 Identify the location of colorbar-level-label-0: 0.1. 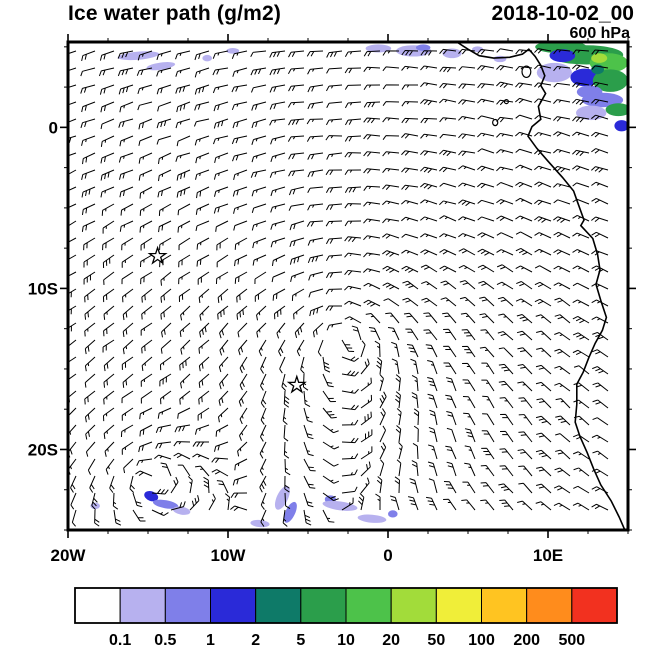
(120, 640).